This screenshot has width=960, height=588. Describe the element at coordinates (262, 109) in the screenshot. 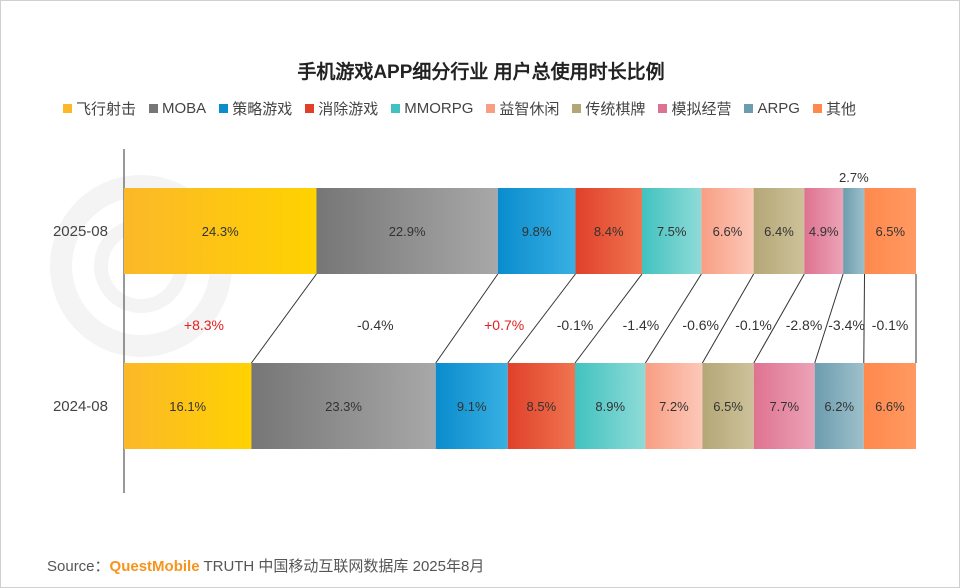

I see `legend-label: 策略游戏` at that location.